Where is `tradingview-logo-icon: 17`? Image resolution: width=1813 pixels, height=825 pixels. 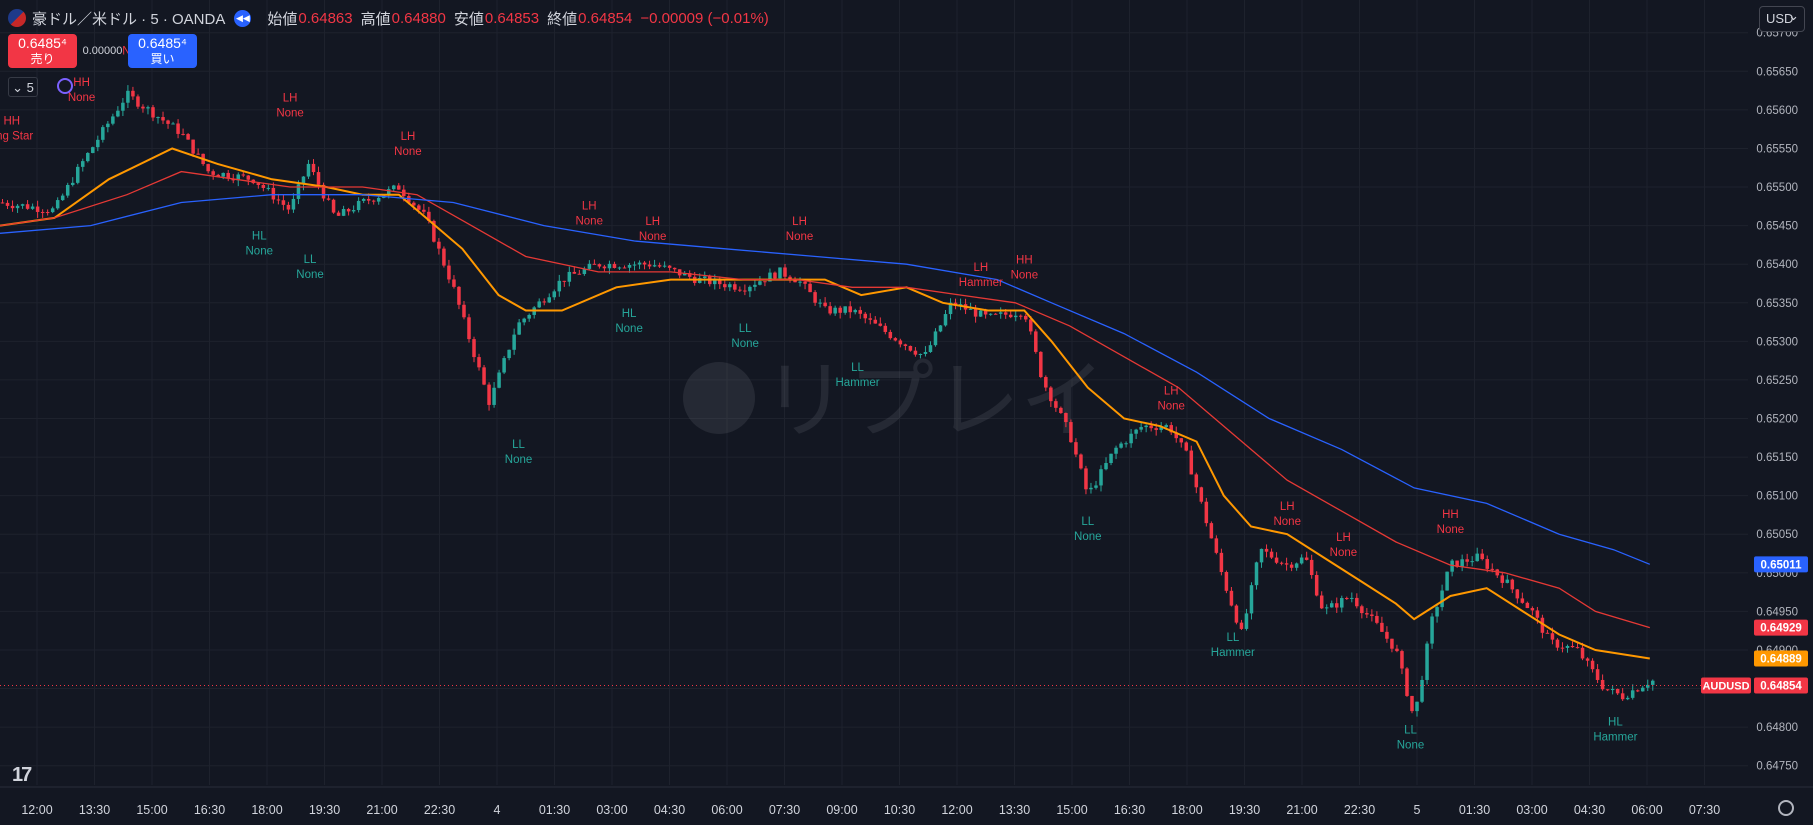 tradingview-logo-icon: 17 is located at coordinates (22, 775).